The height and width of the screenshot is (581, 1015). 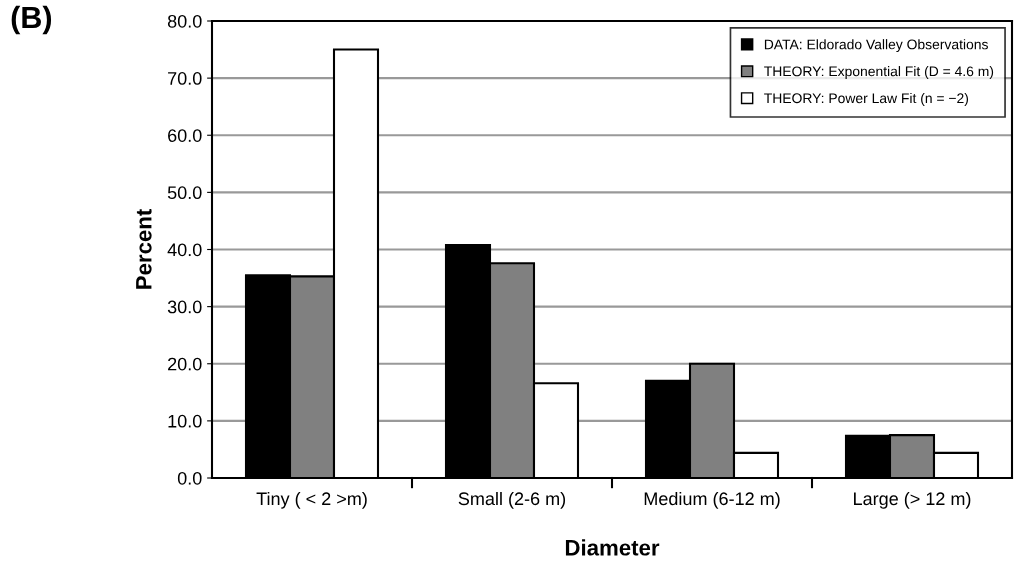 I want to click on y-tick-label: 20.0, so click(x=185, y=364).